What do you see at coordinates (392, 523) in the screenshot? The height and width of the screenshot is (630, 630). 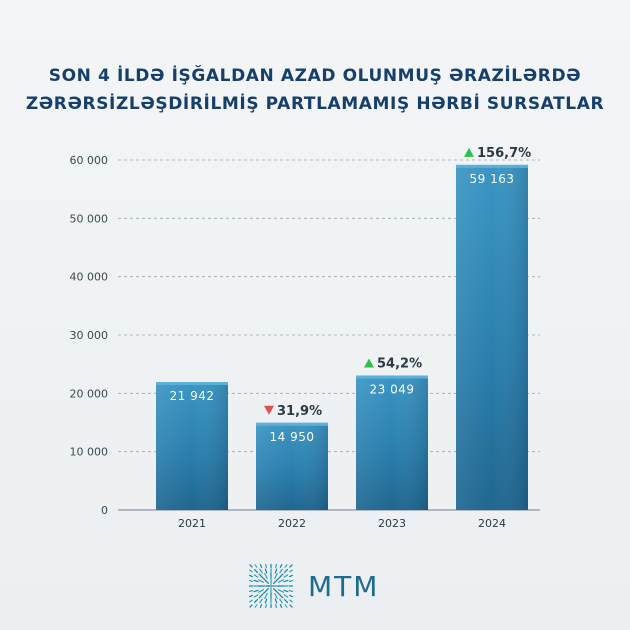 I see `x-tick-label: 2023` at bounding box center [392, 523].